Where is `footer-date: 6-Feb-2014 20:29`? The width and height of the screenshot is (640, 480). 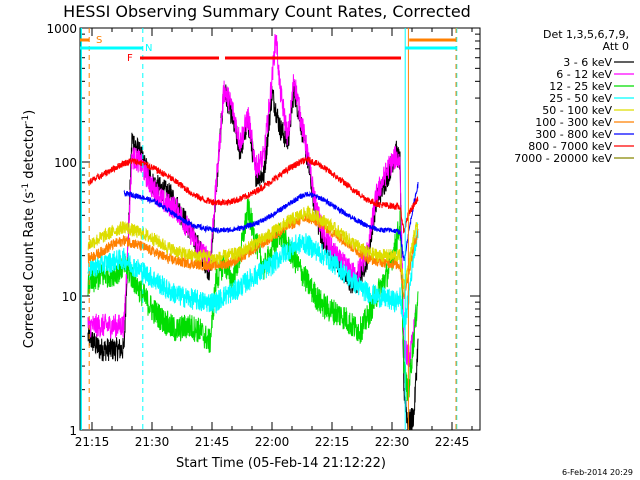 footer-date: 6-Feb-2014 20:29 is located at coordinates (597, 472).